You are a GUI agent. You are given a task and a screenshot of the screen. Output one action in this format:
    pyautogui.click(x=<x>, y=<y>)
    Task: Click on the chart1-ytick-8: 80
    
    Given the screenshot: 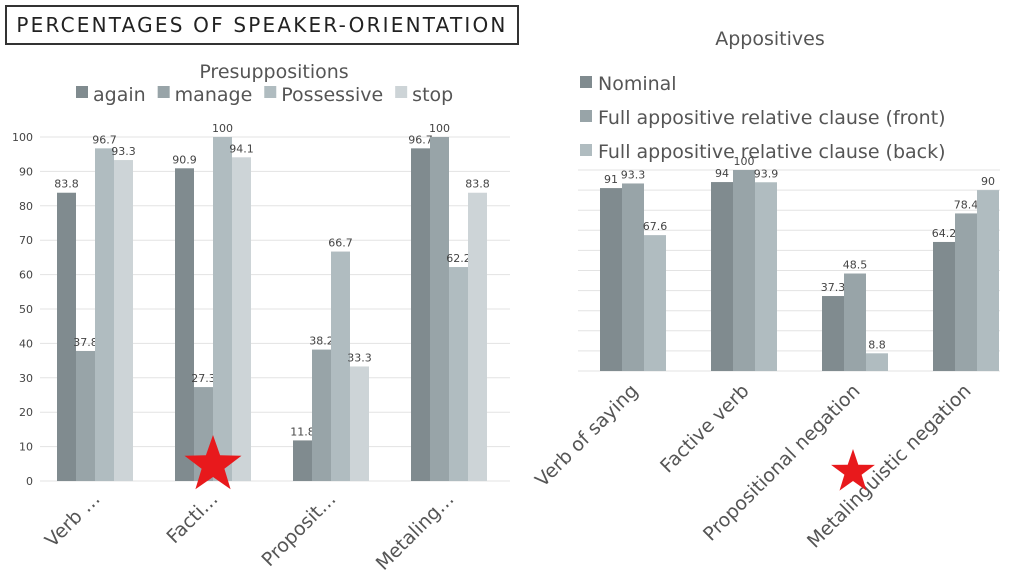 What is the action you would take?
    pyautogui.click(x=26, y=206)
    